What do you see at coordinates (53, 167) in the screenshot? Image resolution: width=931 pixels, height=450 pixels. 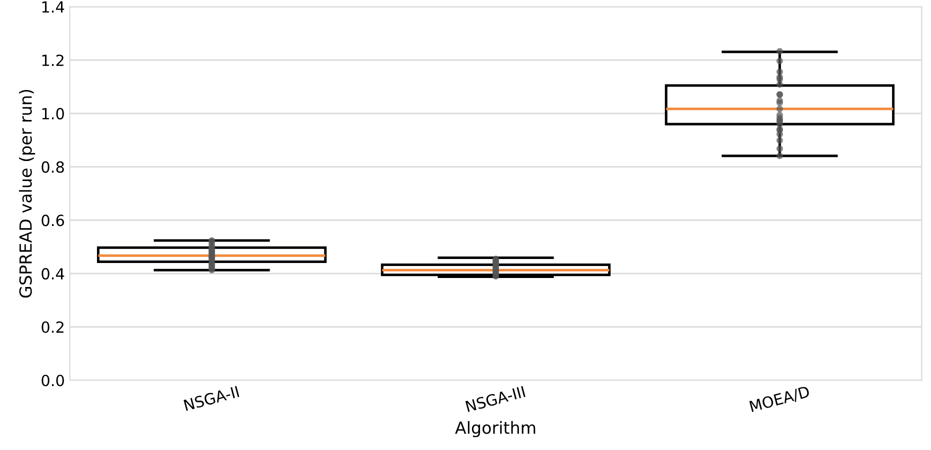 I see `y-tick-label: 0.8` at bounding box center [53, 167].